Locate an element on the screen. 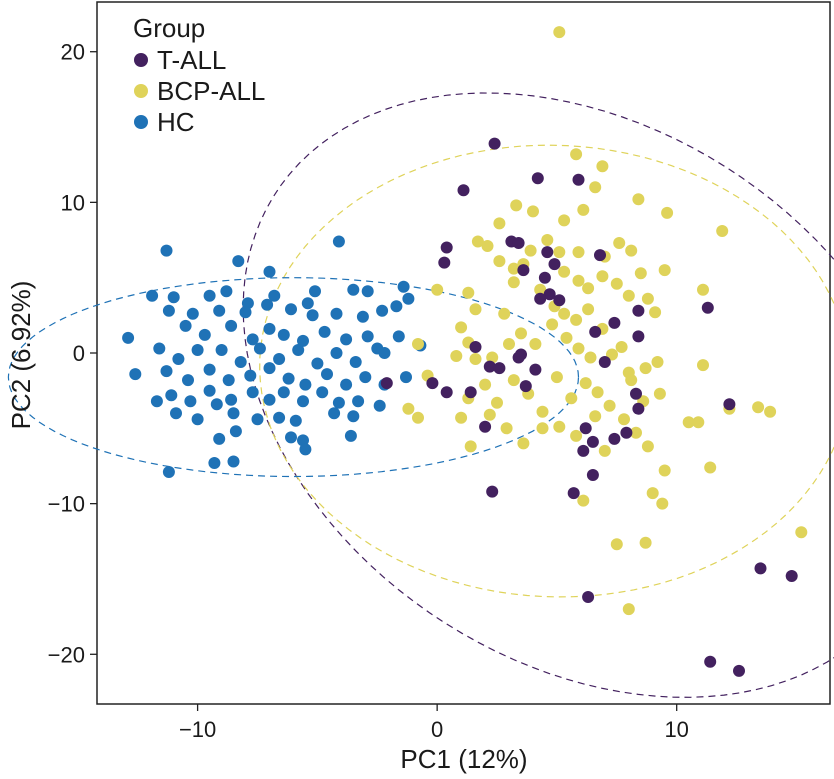 Image resolution: width=834 pixels, height=779 pixels. legend-label-t-all: T-ALL is located at coordinates (191, 60).